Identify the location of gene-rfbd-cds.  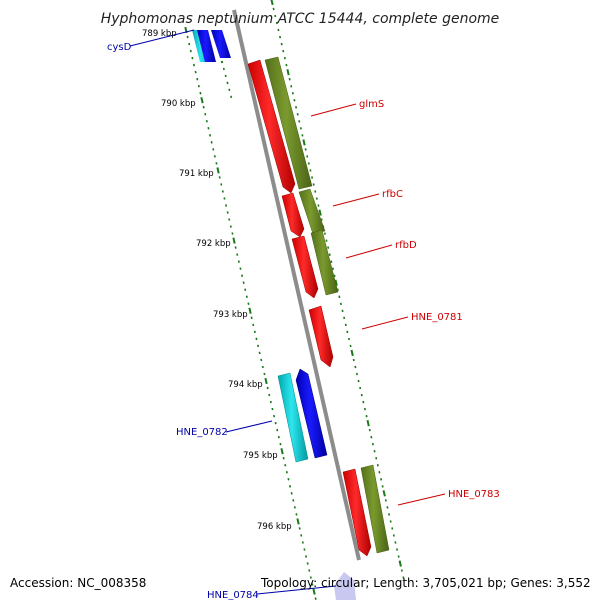
(324, 262).